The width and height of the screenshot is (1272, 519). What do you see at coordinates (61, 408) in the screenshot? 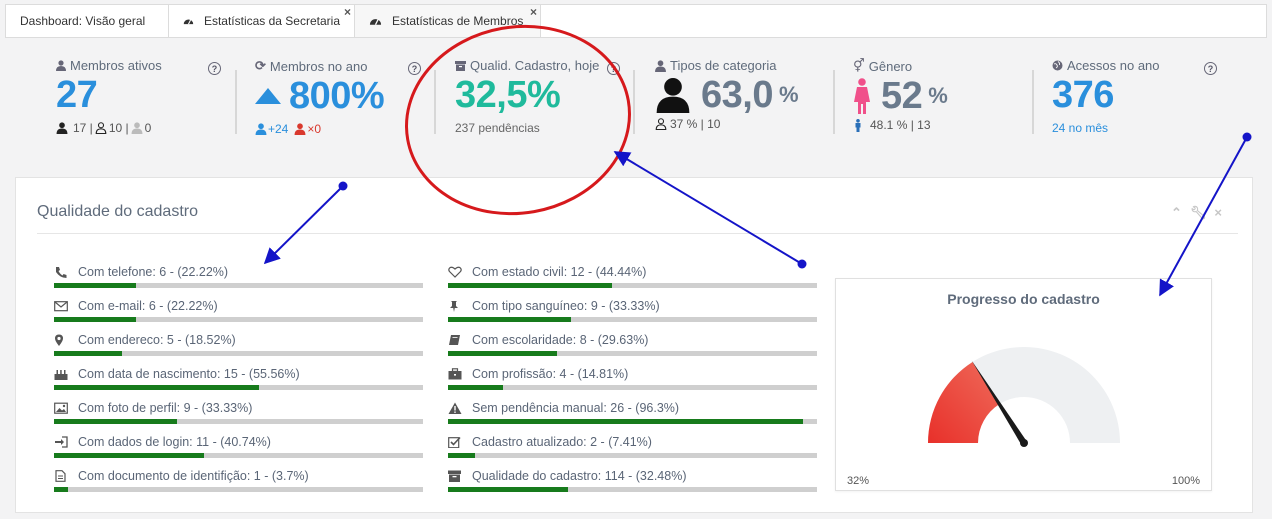
I see `picture-icon` at bounding box center [61, 408].